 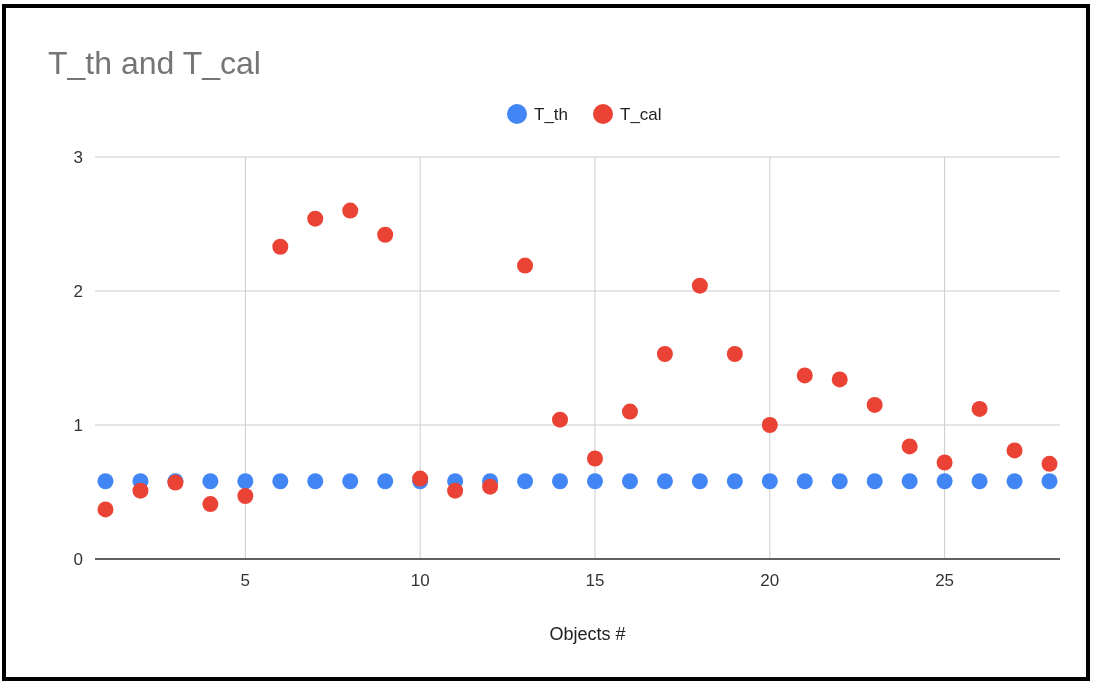 What do you see at coordinates (420, 580) in the screenshot?
I see `x-tick-label: 10` at bounding box center [420, 580].